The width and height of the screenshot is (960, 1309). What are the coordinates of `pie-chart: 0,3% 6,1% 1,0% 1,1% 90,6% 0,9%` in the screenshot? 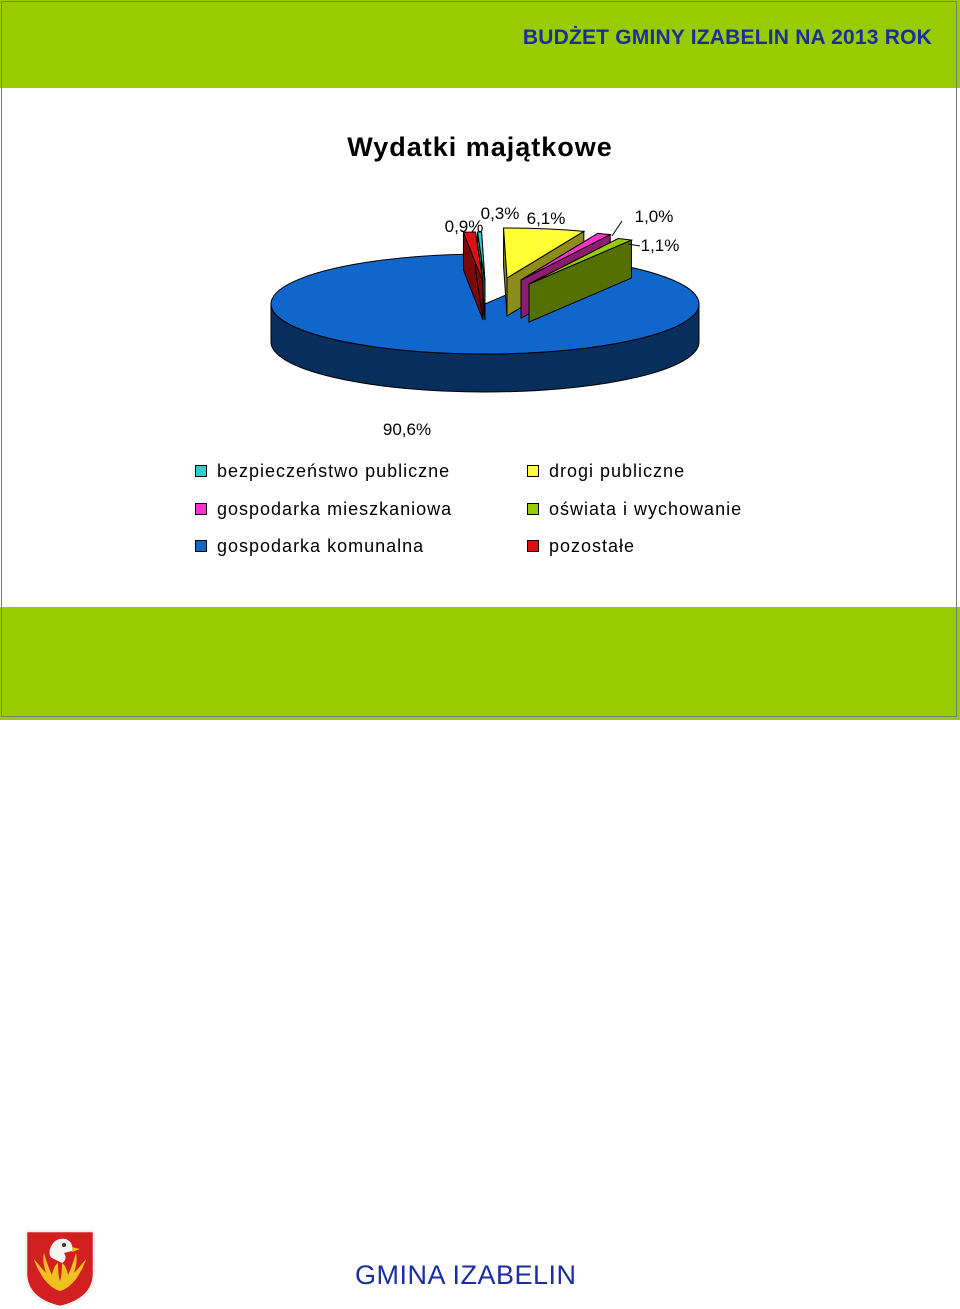 It's located at (485, 321).